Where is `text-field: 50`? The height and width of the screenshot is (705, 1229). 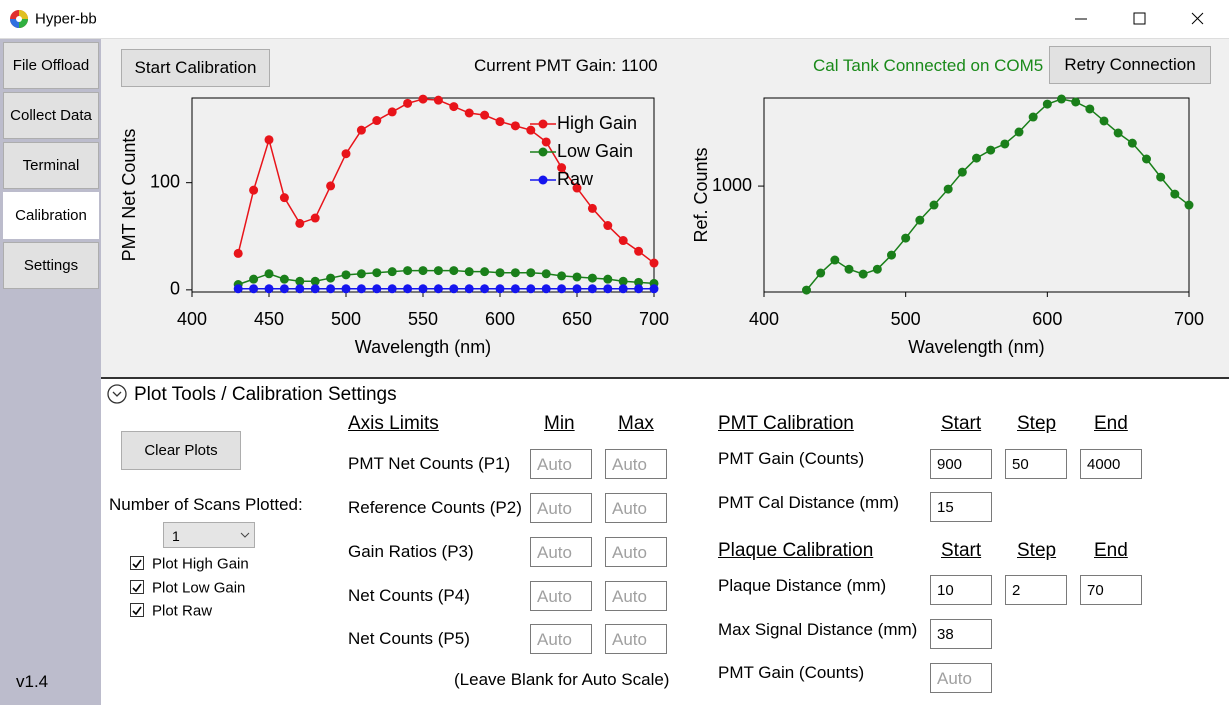 text-field: 50 is located at coordinates (1036, 464).